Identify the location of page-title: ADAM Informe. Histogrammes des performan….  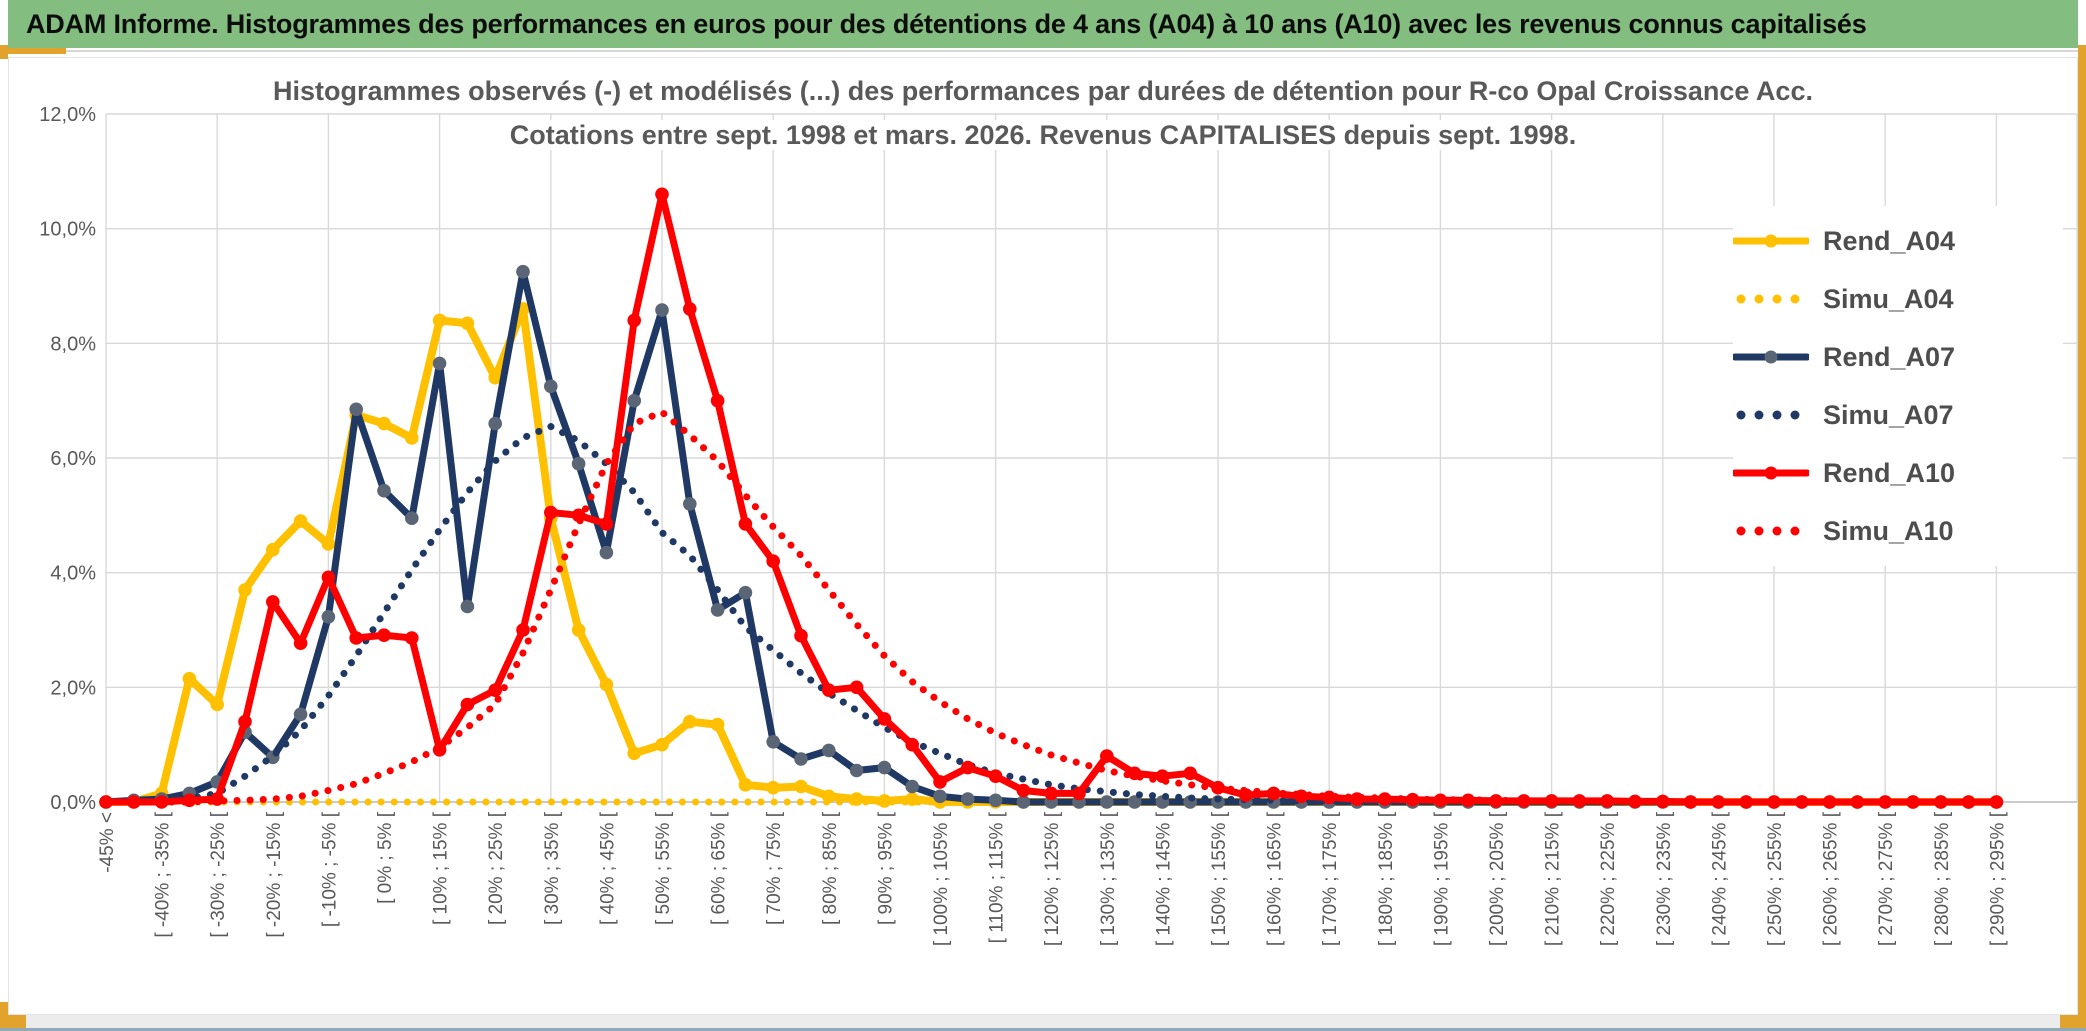
(946, 23).